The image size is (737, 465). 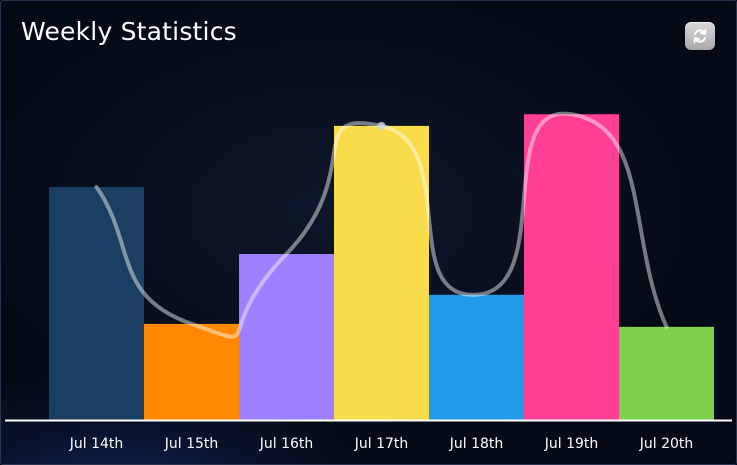 What do you see at coordinates (571, 444) in the screenshot?
I see `x-tick-label: Jul 19th` at bounding box center [571, 444].